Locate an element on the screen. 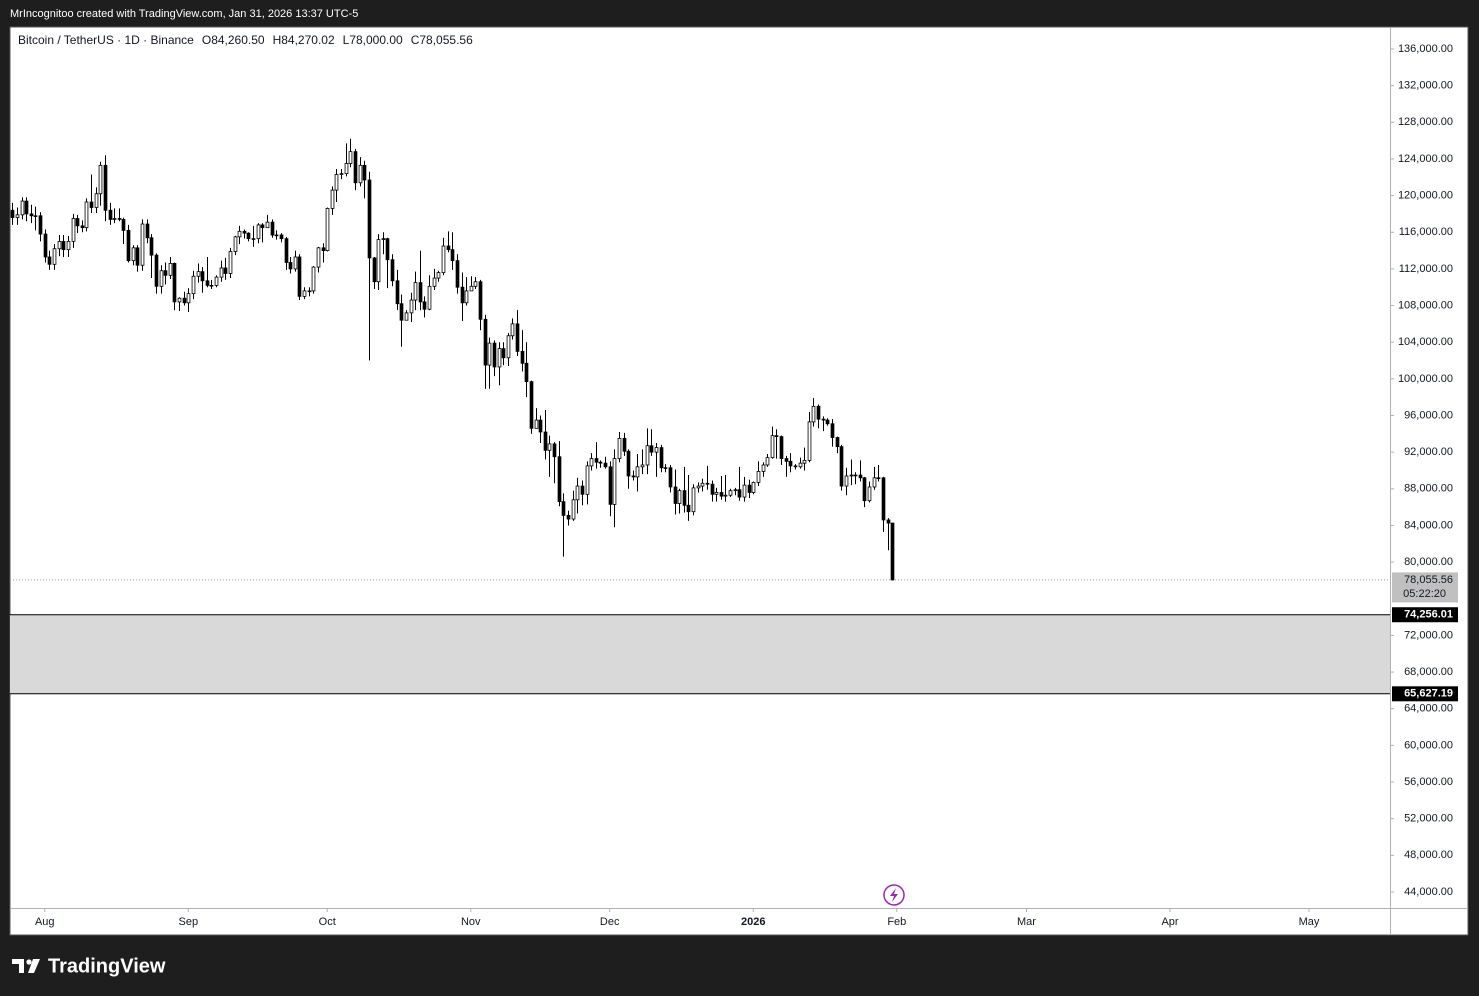 The width and height of the screenshot is (1479, 996). x-tick-label: Aug is located at coordinates (45, 922).